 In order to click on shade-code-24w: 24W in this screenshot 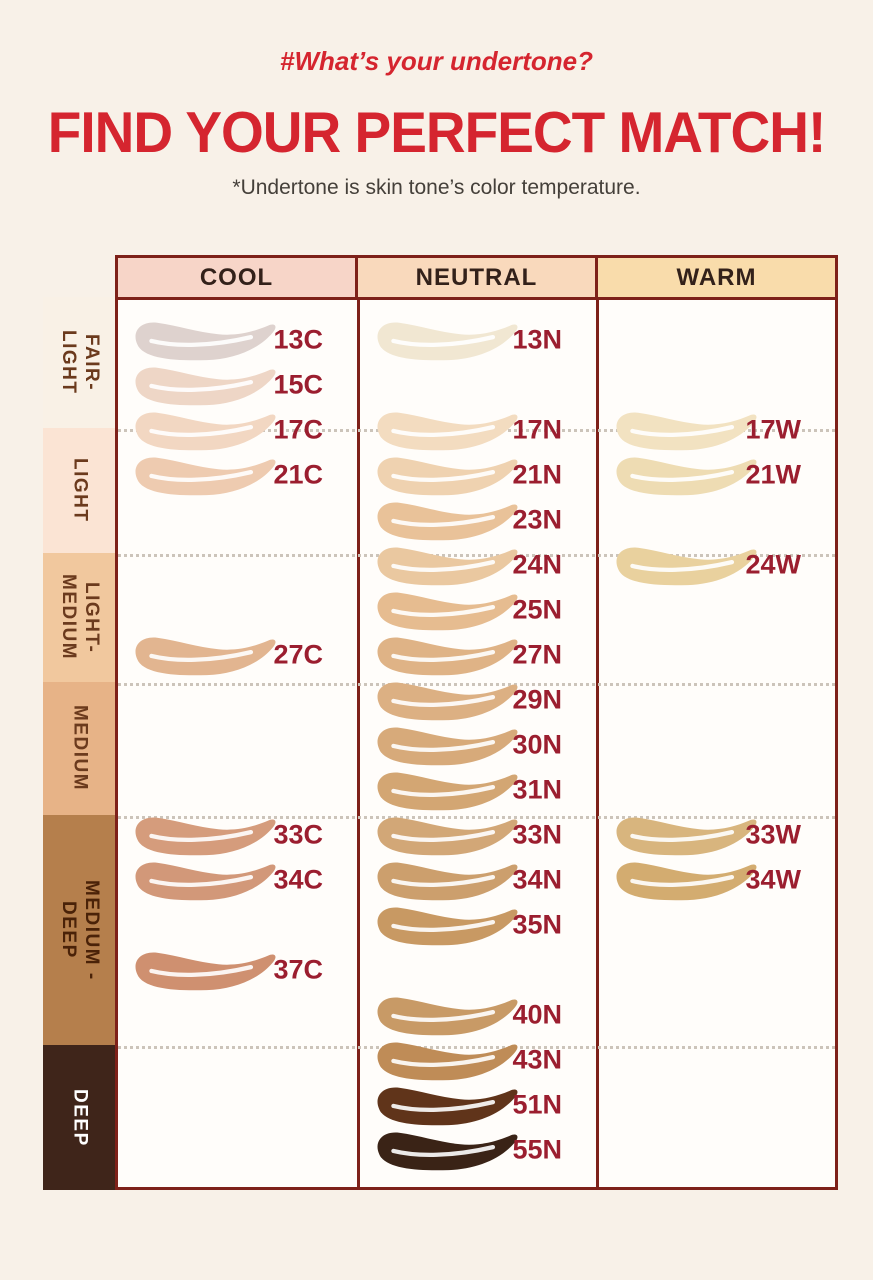, I will do `click(773, 564)`.